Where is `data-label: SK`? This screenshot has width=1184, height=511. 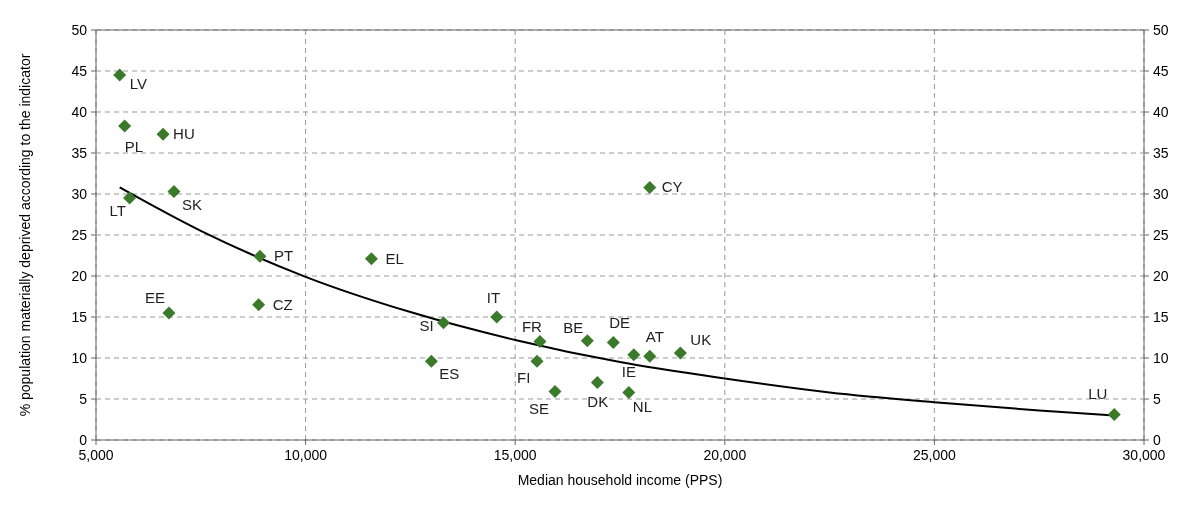
data-label: SK is located at coordinates (191, 204).